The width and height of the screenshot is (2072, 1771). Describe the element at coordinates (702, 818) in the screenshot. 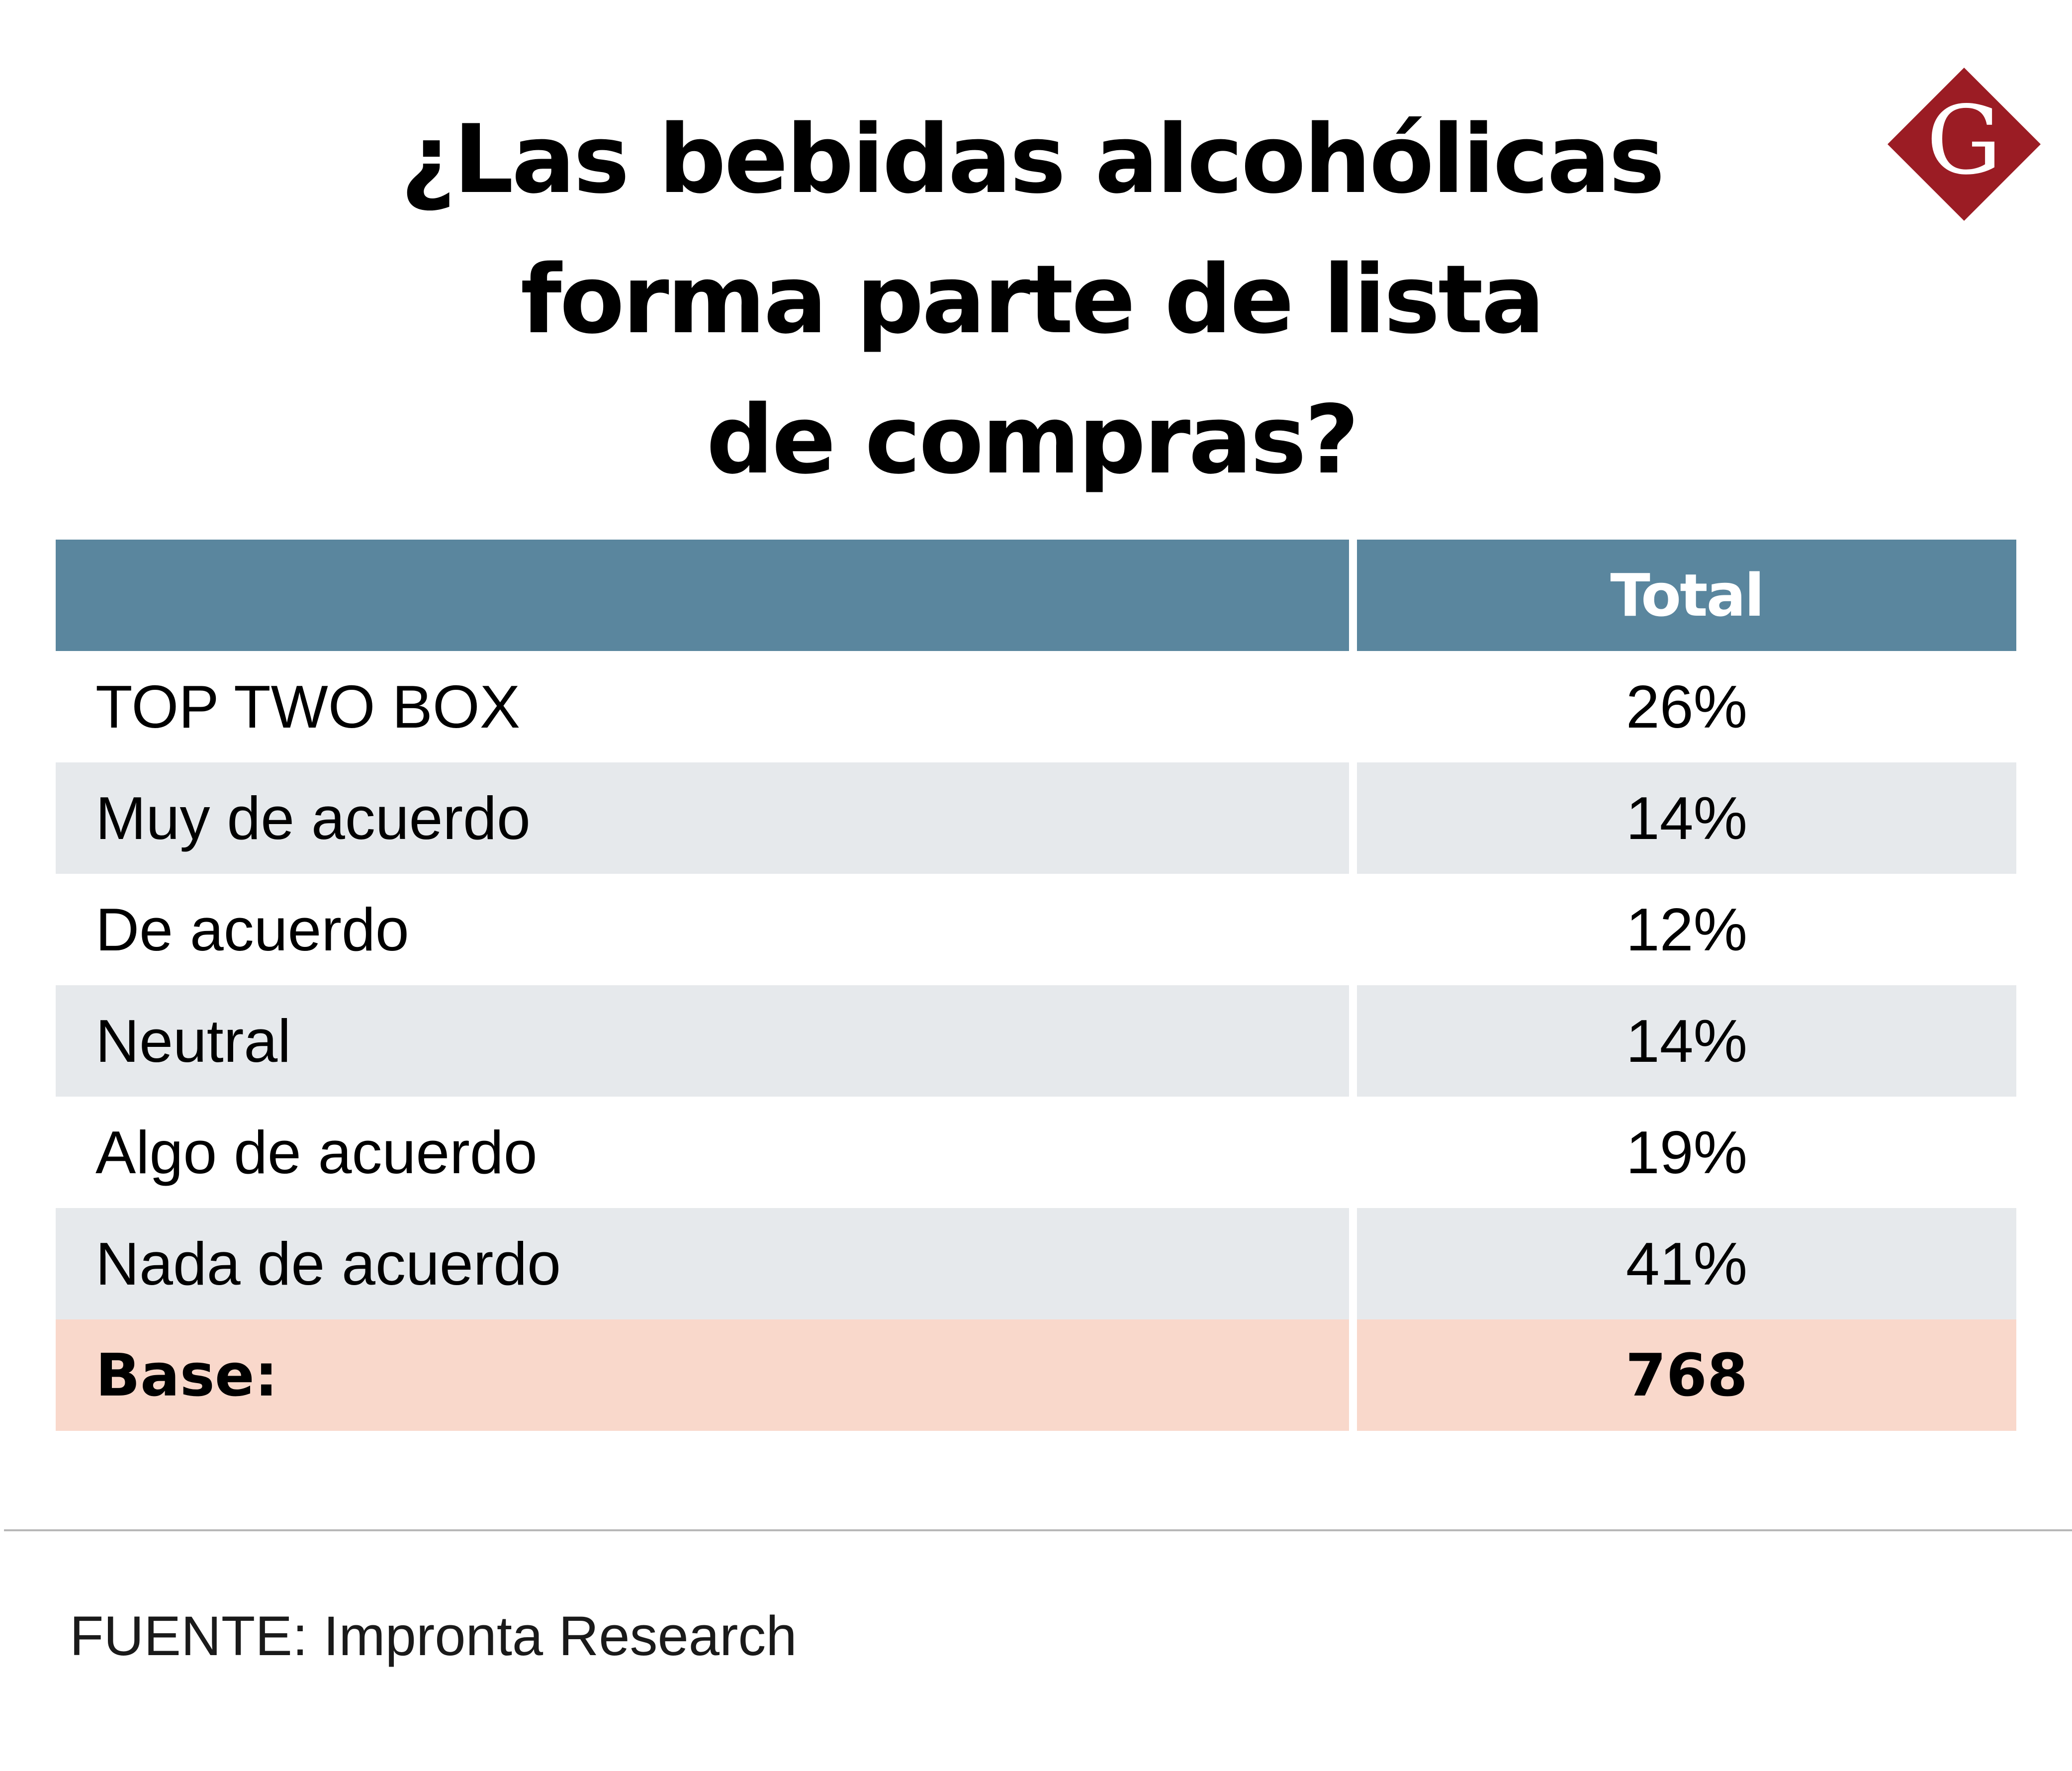

I see `row-label-cell: Muy de acuerdo` at that location.